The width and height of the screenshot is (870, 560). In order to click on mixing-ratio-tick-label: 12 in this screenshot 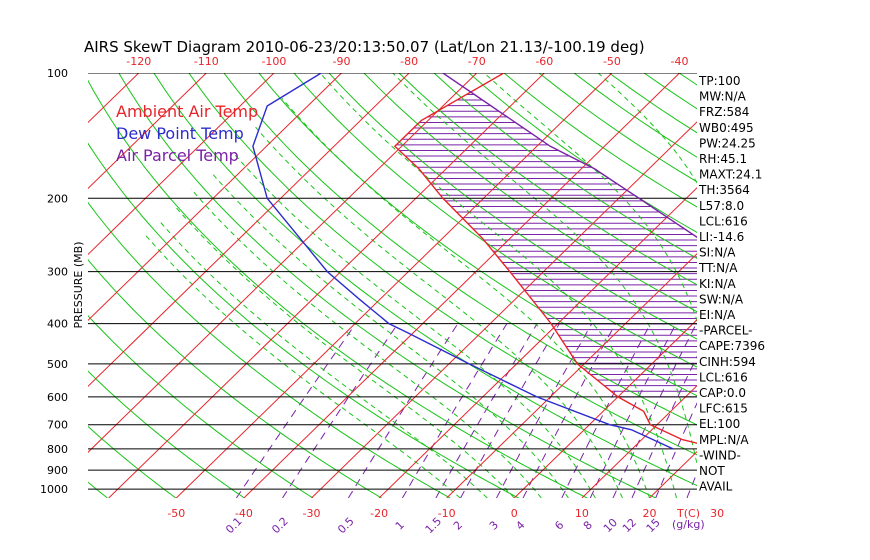, I will do `click(629, 525)`.